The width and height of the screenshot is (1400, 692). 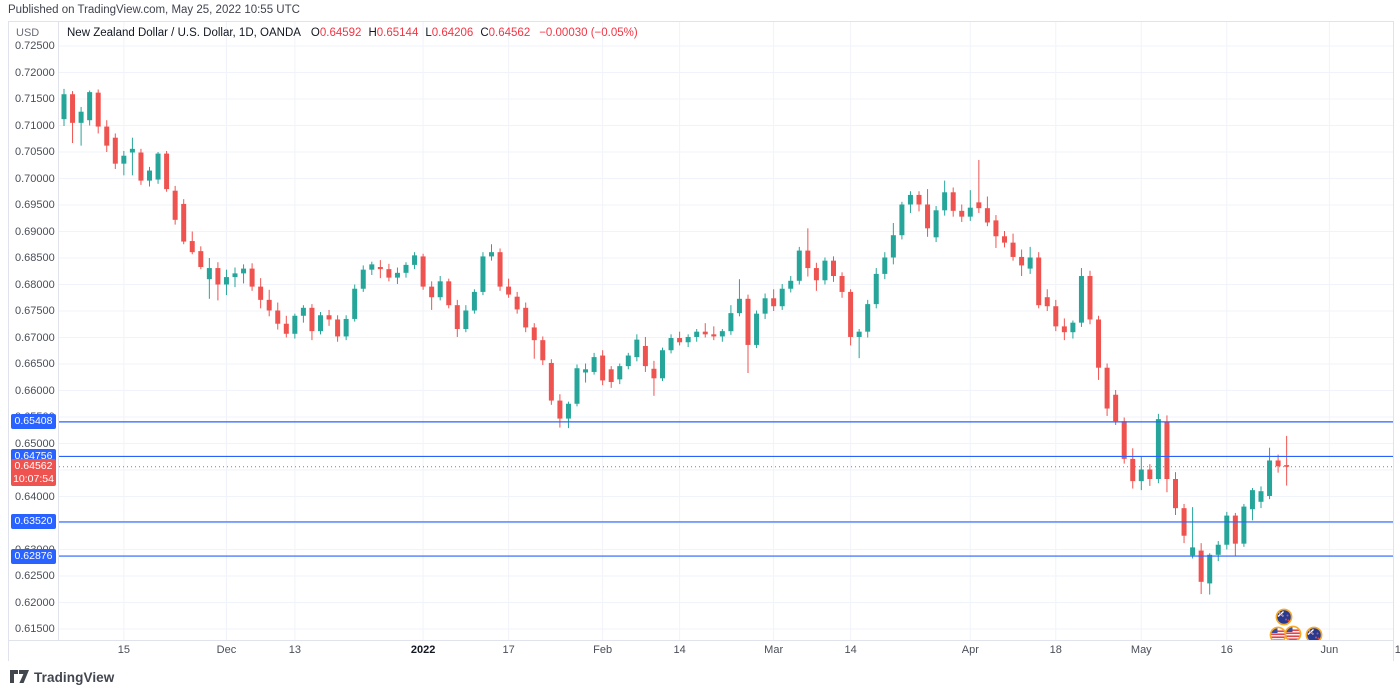 I want to click on tradingview-watermark: TradingView, so click(x=62, y=677).